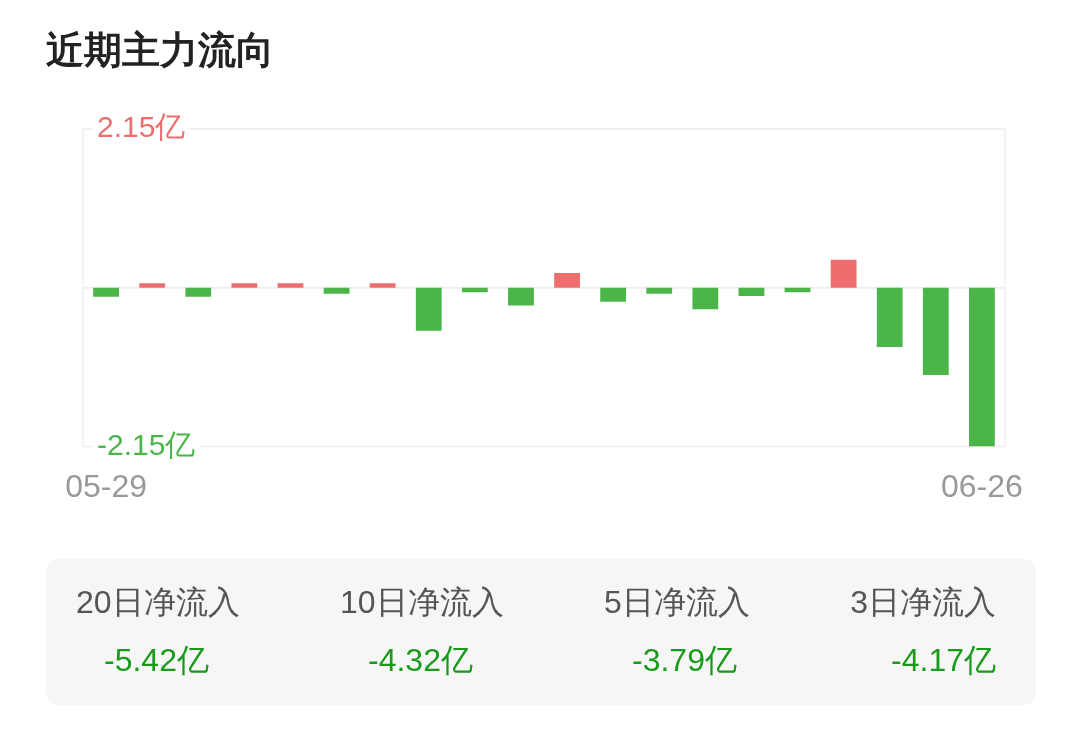  Describe the element at coordinates (981, 485) in the screenshot. I see `x-tick-label: 06-26` at that location.